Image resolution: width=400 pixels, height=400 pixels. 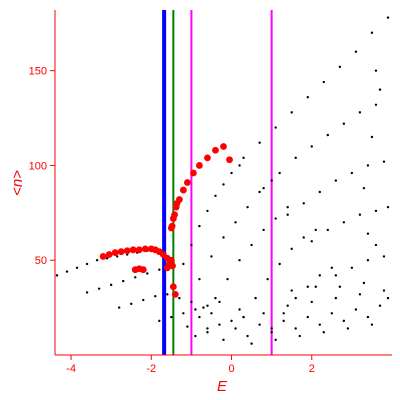 I want to click on y-tick-label: 100, so click(x=38, y=166).